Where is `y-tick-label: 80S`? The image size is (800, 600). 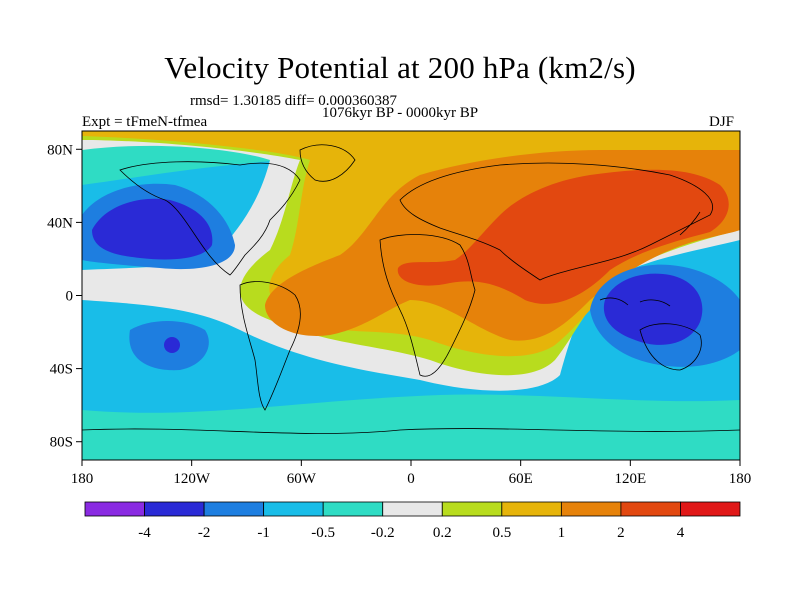
y-tick-label: 80S is located at coordinates (61, 443).